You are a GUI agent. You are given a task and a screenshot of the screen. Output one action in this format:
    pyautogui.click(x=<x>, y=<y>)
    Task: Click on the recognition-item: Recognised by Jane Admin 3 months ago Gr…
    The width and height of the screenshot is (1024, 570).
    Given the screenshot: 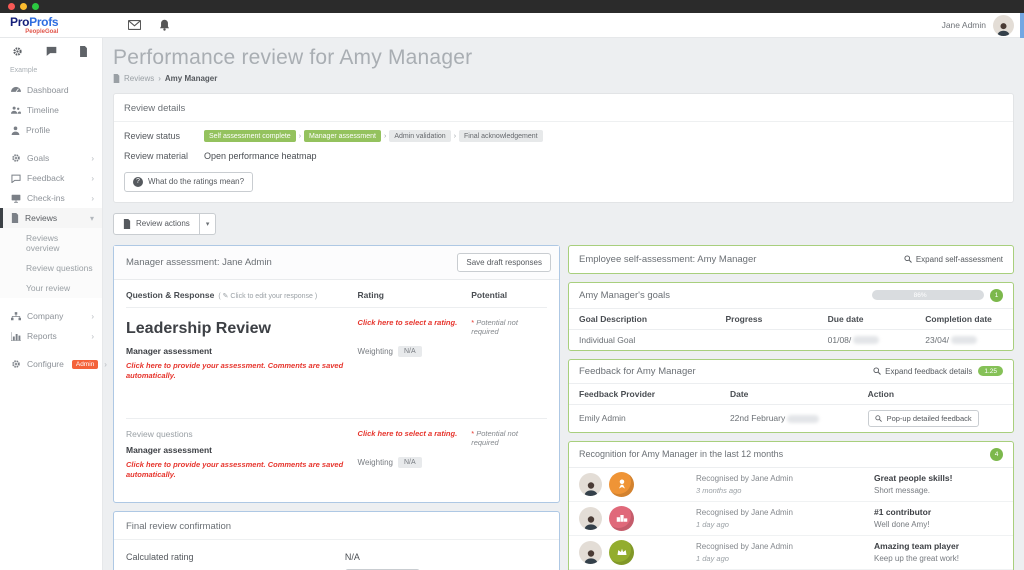 What is the action you would take?
    pyautogui.click(x=791, y=485)
    